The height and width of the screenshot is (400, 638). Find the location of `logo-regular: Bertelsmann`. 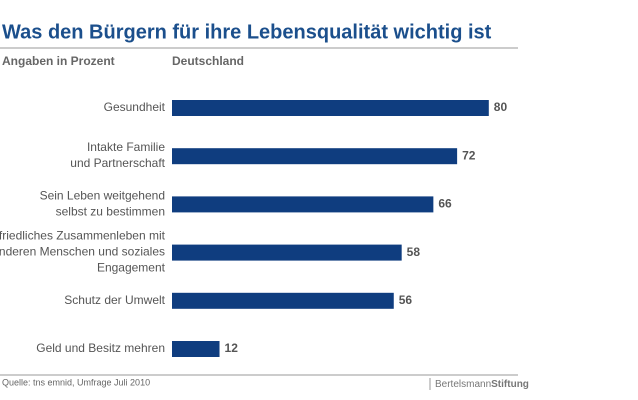

logo-regular: Bertelsmann is located at coordinates (463, 384).